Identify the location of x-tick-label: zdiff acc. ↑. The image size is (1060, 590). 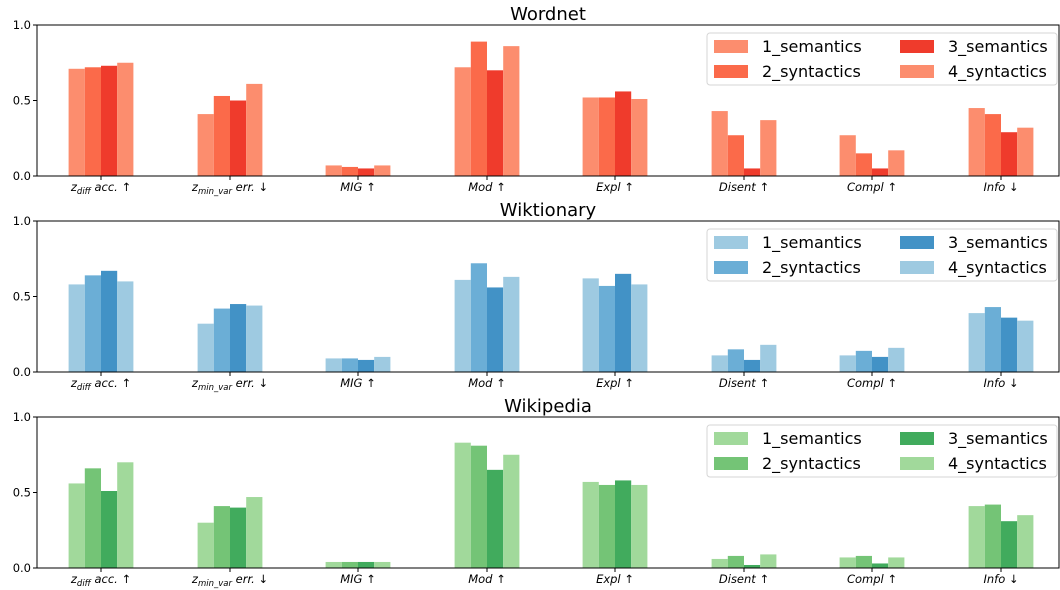
(100, 188).